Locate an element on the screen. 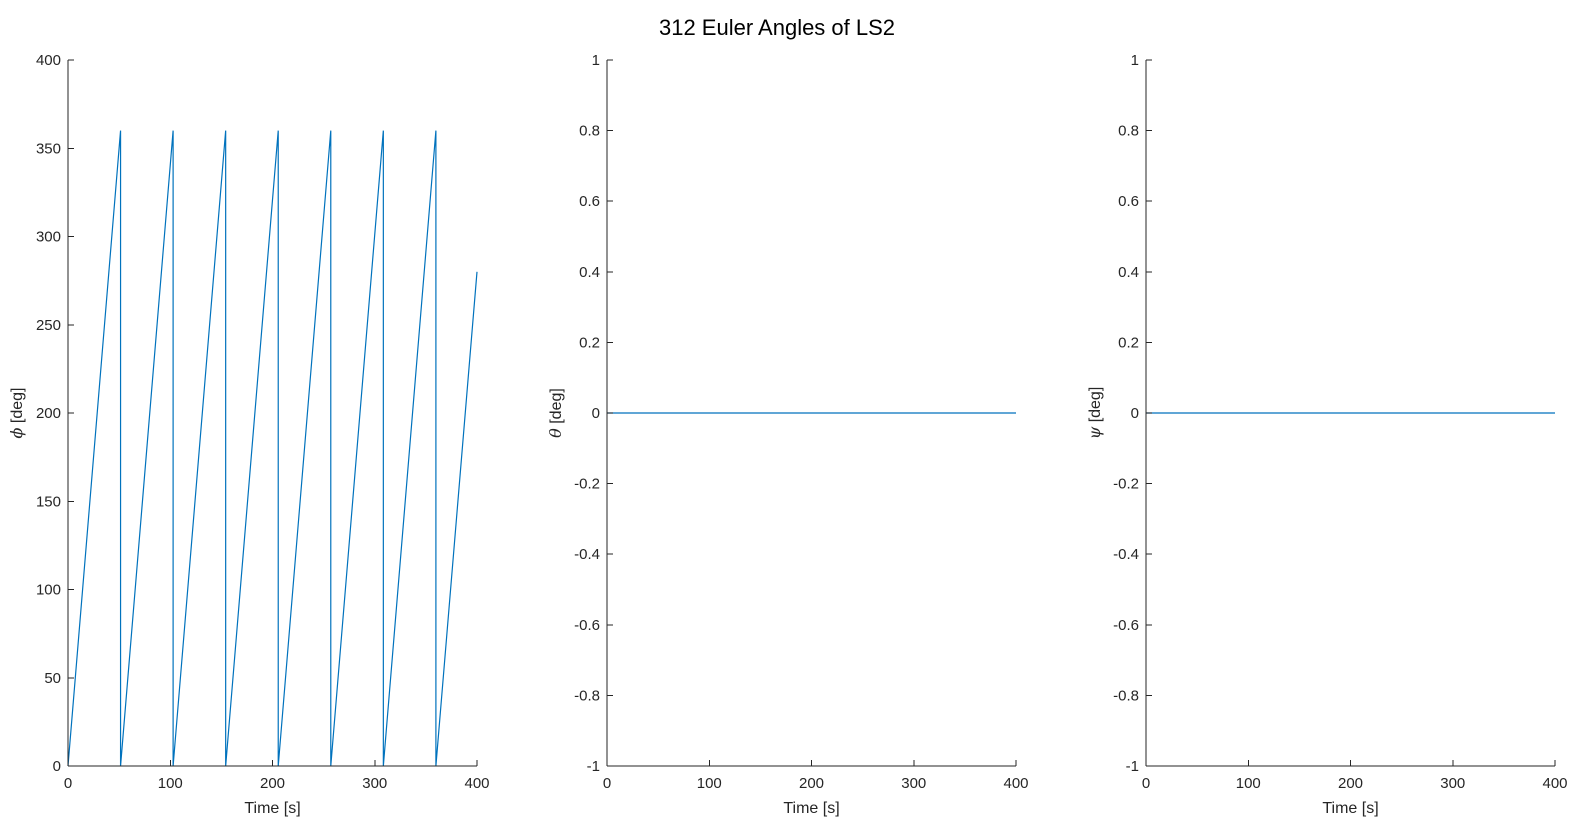 The image size is (1569, 823). y-axis-label: ψ [deg] is located at coordinates (1094, 413).